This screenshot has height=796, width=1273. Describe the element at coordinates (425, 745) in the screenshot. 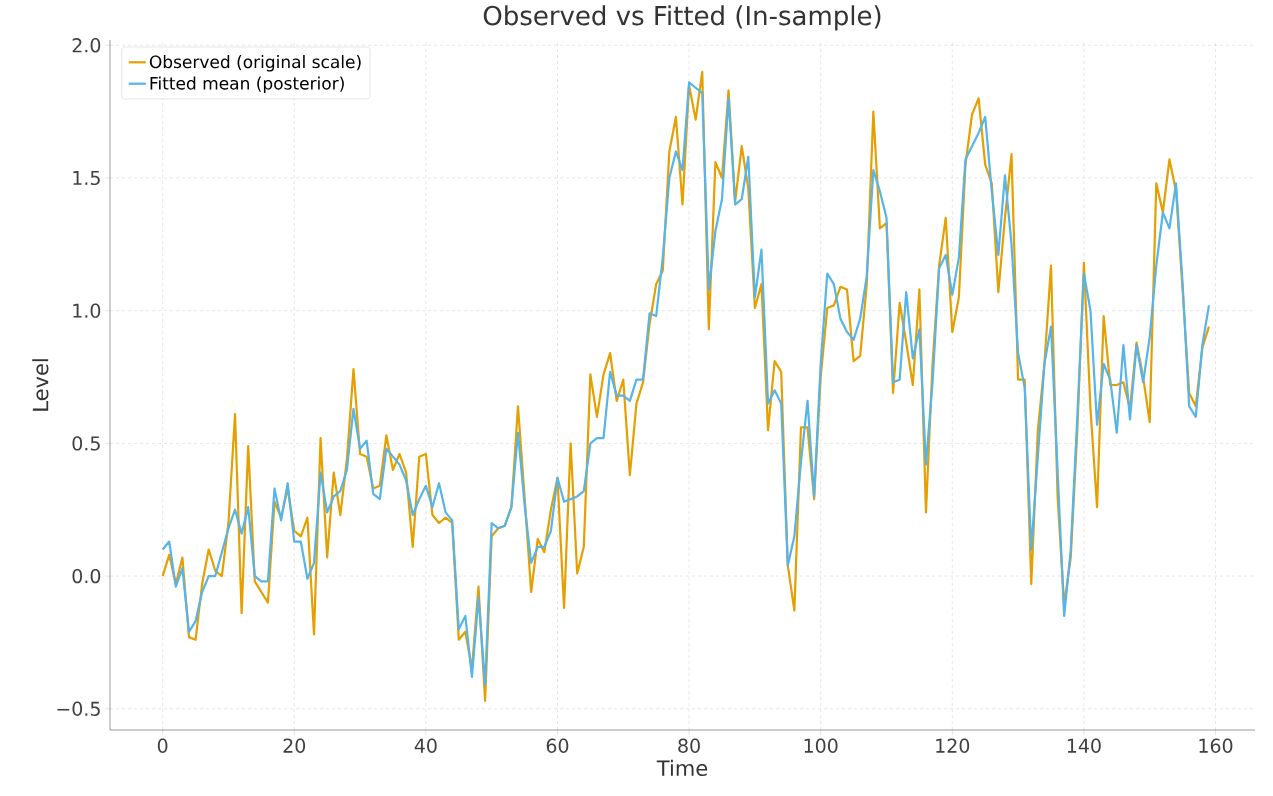

I see `x-tick-label: 40` at that location.